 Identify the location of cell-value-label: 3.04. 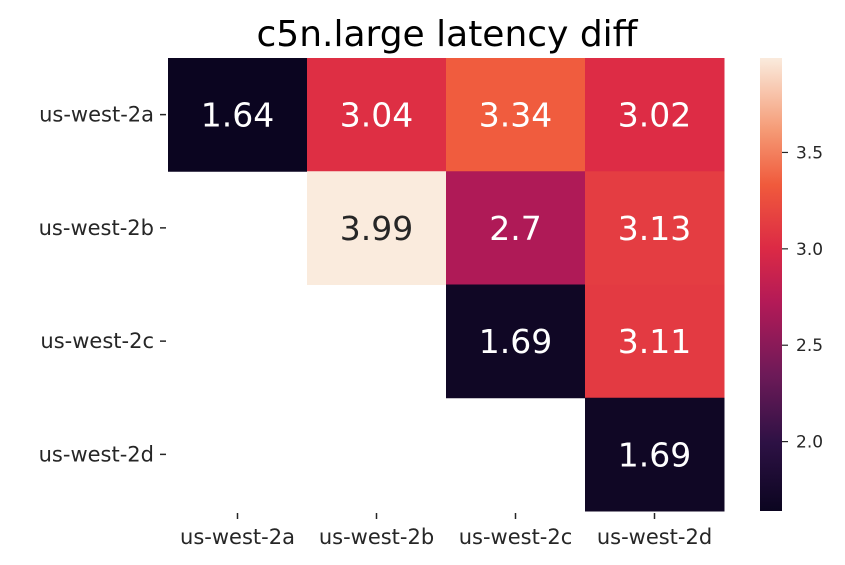
(376, 115).